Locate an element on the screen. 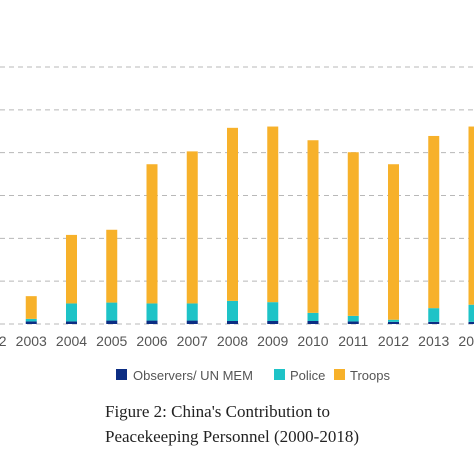 The image size is (474, 474). bar-troops-2012 is located at coordinates (393, 242).